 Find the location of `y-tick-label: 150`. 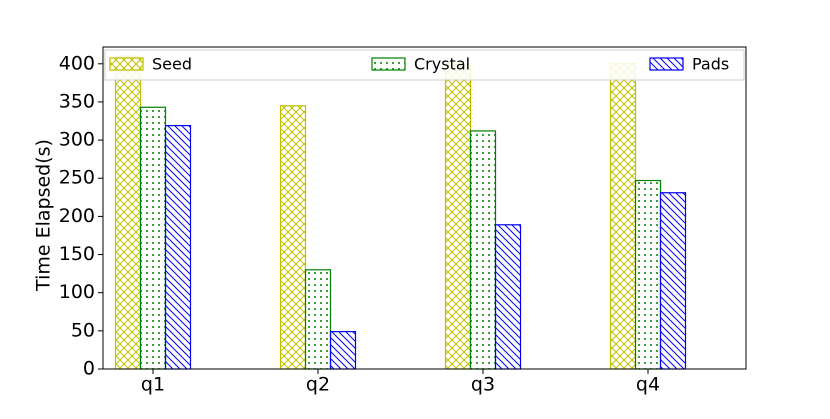

y-tick-label: 150 is located at coordinates (77, 254).